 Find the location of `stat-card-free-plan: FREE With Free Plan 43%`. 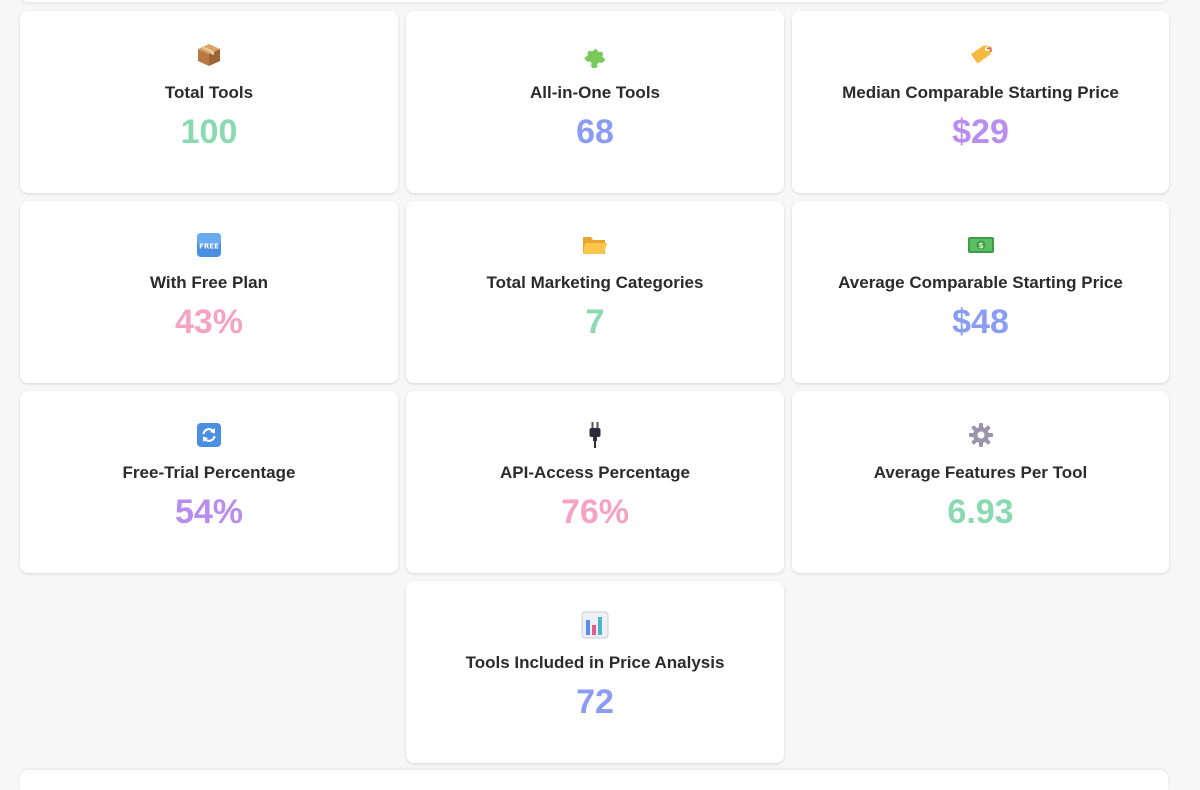

stat-card-free-plan: FREE With Free Plan 43% is located at coordinates (209, 292).